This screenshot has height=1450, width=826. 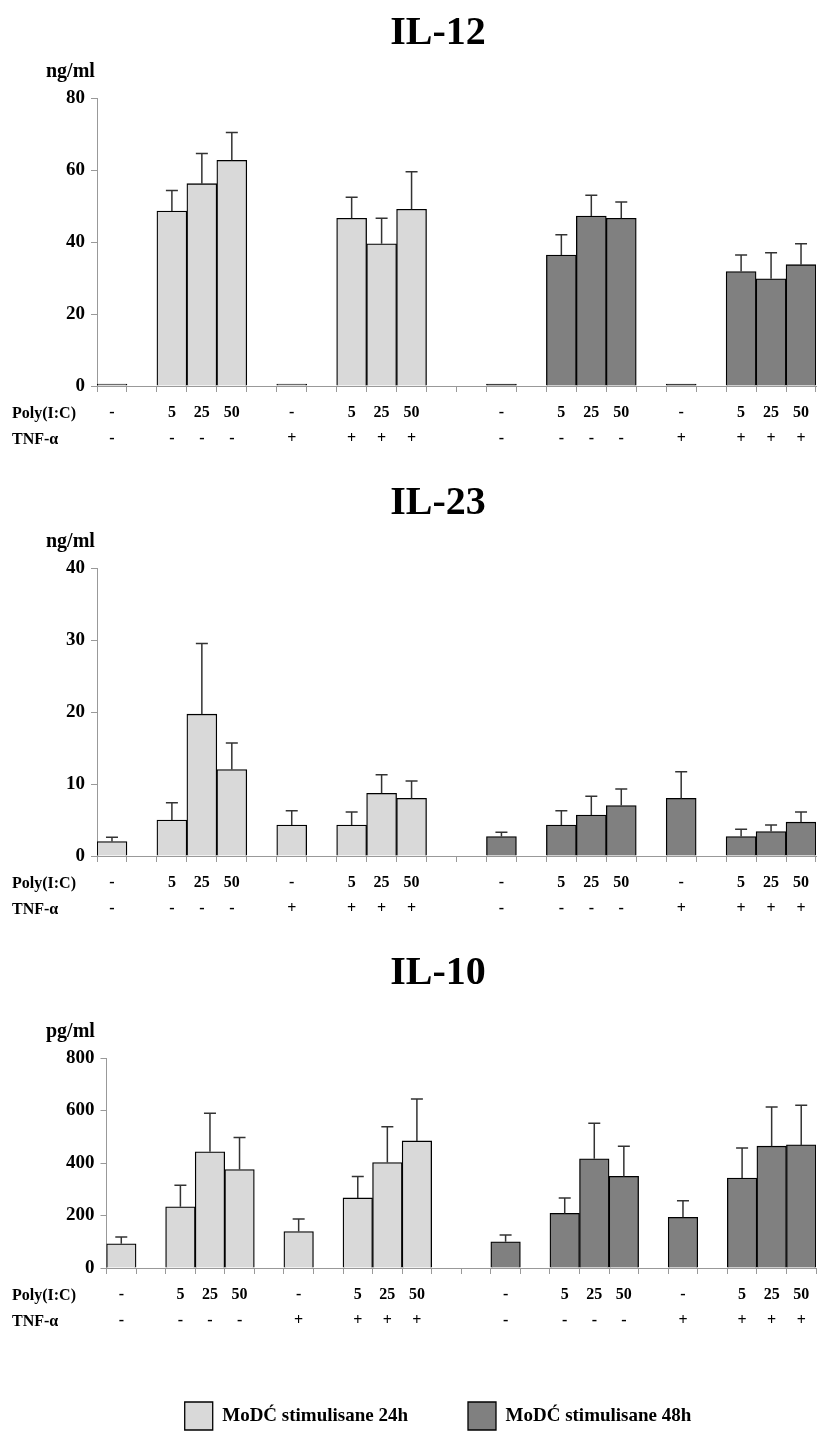 What do you see at coordinates (80, 1109) in the screenshot?
I see `y-tick-label: 600` at bounding box center [80, 1109].